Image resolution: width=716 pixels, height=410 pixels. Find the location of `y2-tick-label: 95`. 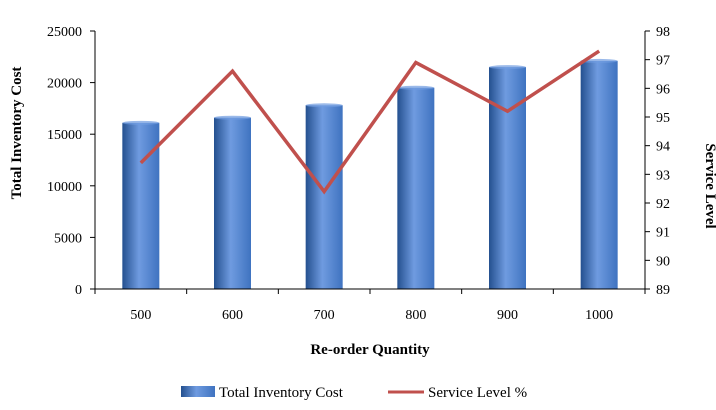

y2-tick-label: 95 is located at coordinates (663, 118).